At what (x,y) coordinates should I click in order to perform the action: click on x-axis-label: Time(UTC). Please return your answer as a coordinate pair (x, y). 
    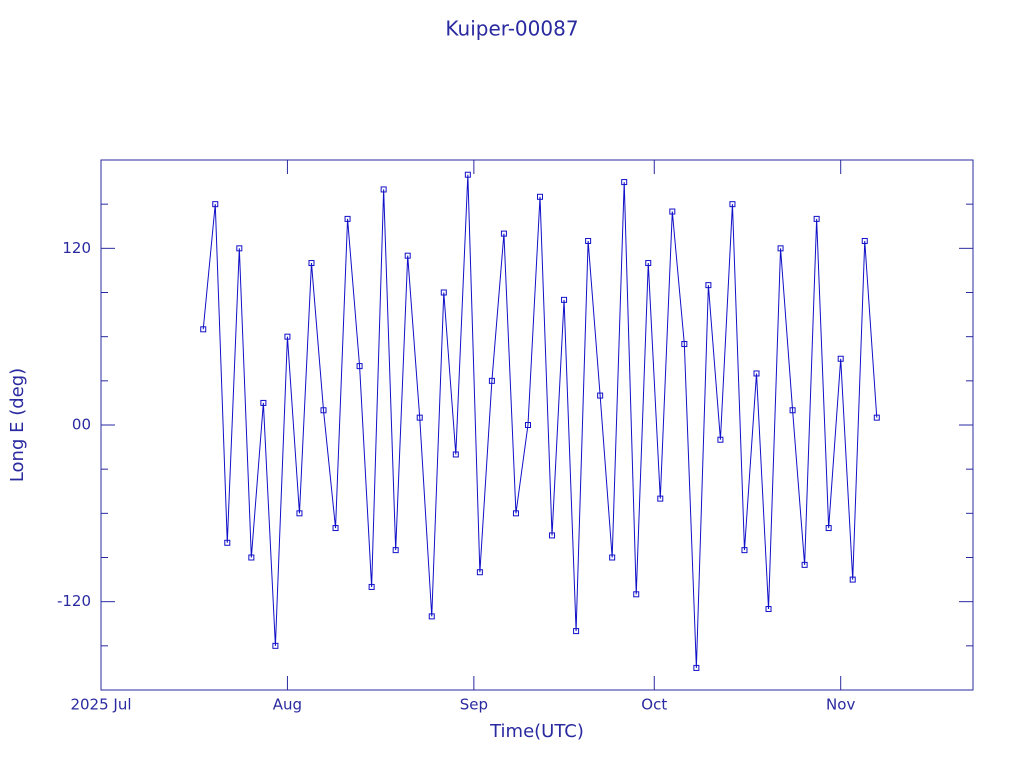
    Looking at the image, I should click on (536, 731).